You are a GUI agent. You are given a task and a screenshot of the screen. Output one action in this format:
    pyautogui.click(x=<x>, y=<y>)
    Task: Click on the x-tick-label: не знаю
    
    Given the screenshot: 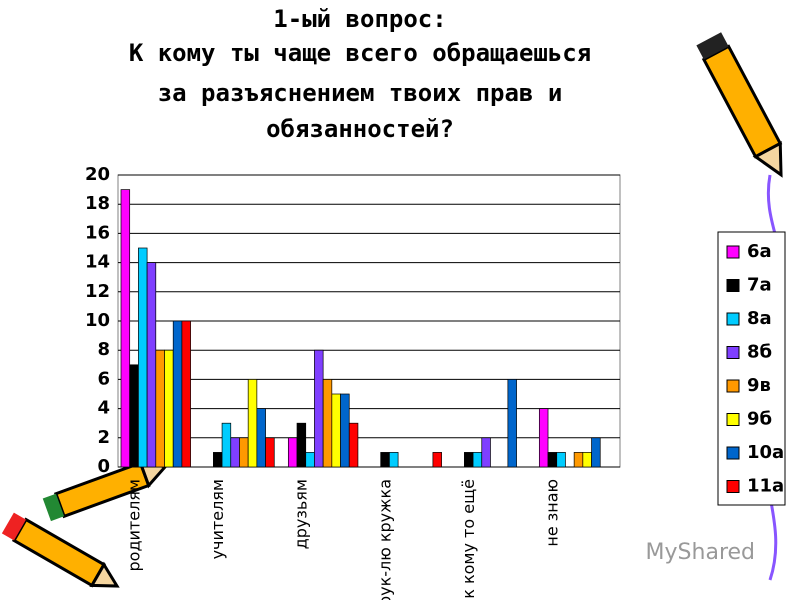 What is the action you would take?
    pyautogui.click(x=552, y=513)
    